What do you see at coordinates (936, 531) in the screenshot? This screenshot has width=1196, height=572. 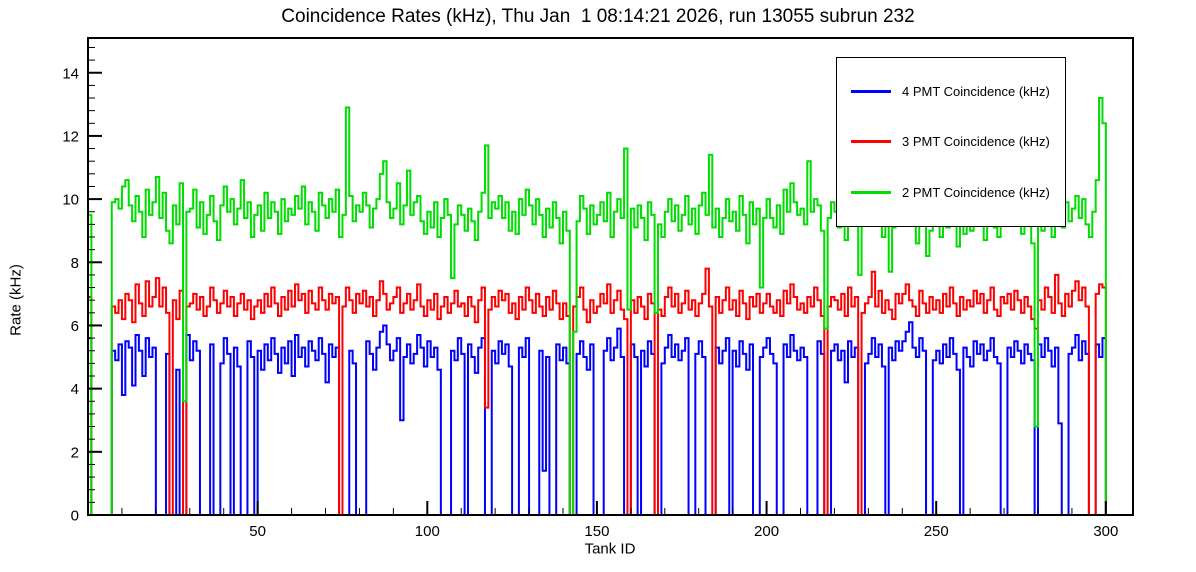 I see `x-tick-label: 250` at bounding box center [936, 531].